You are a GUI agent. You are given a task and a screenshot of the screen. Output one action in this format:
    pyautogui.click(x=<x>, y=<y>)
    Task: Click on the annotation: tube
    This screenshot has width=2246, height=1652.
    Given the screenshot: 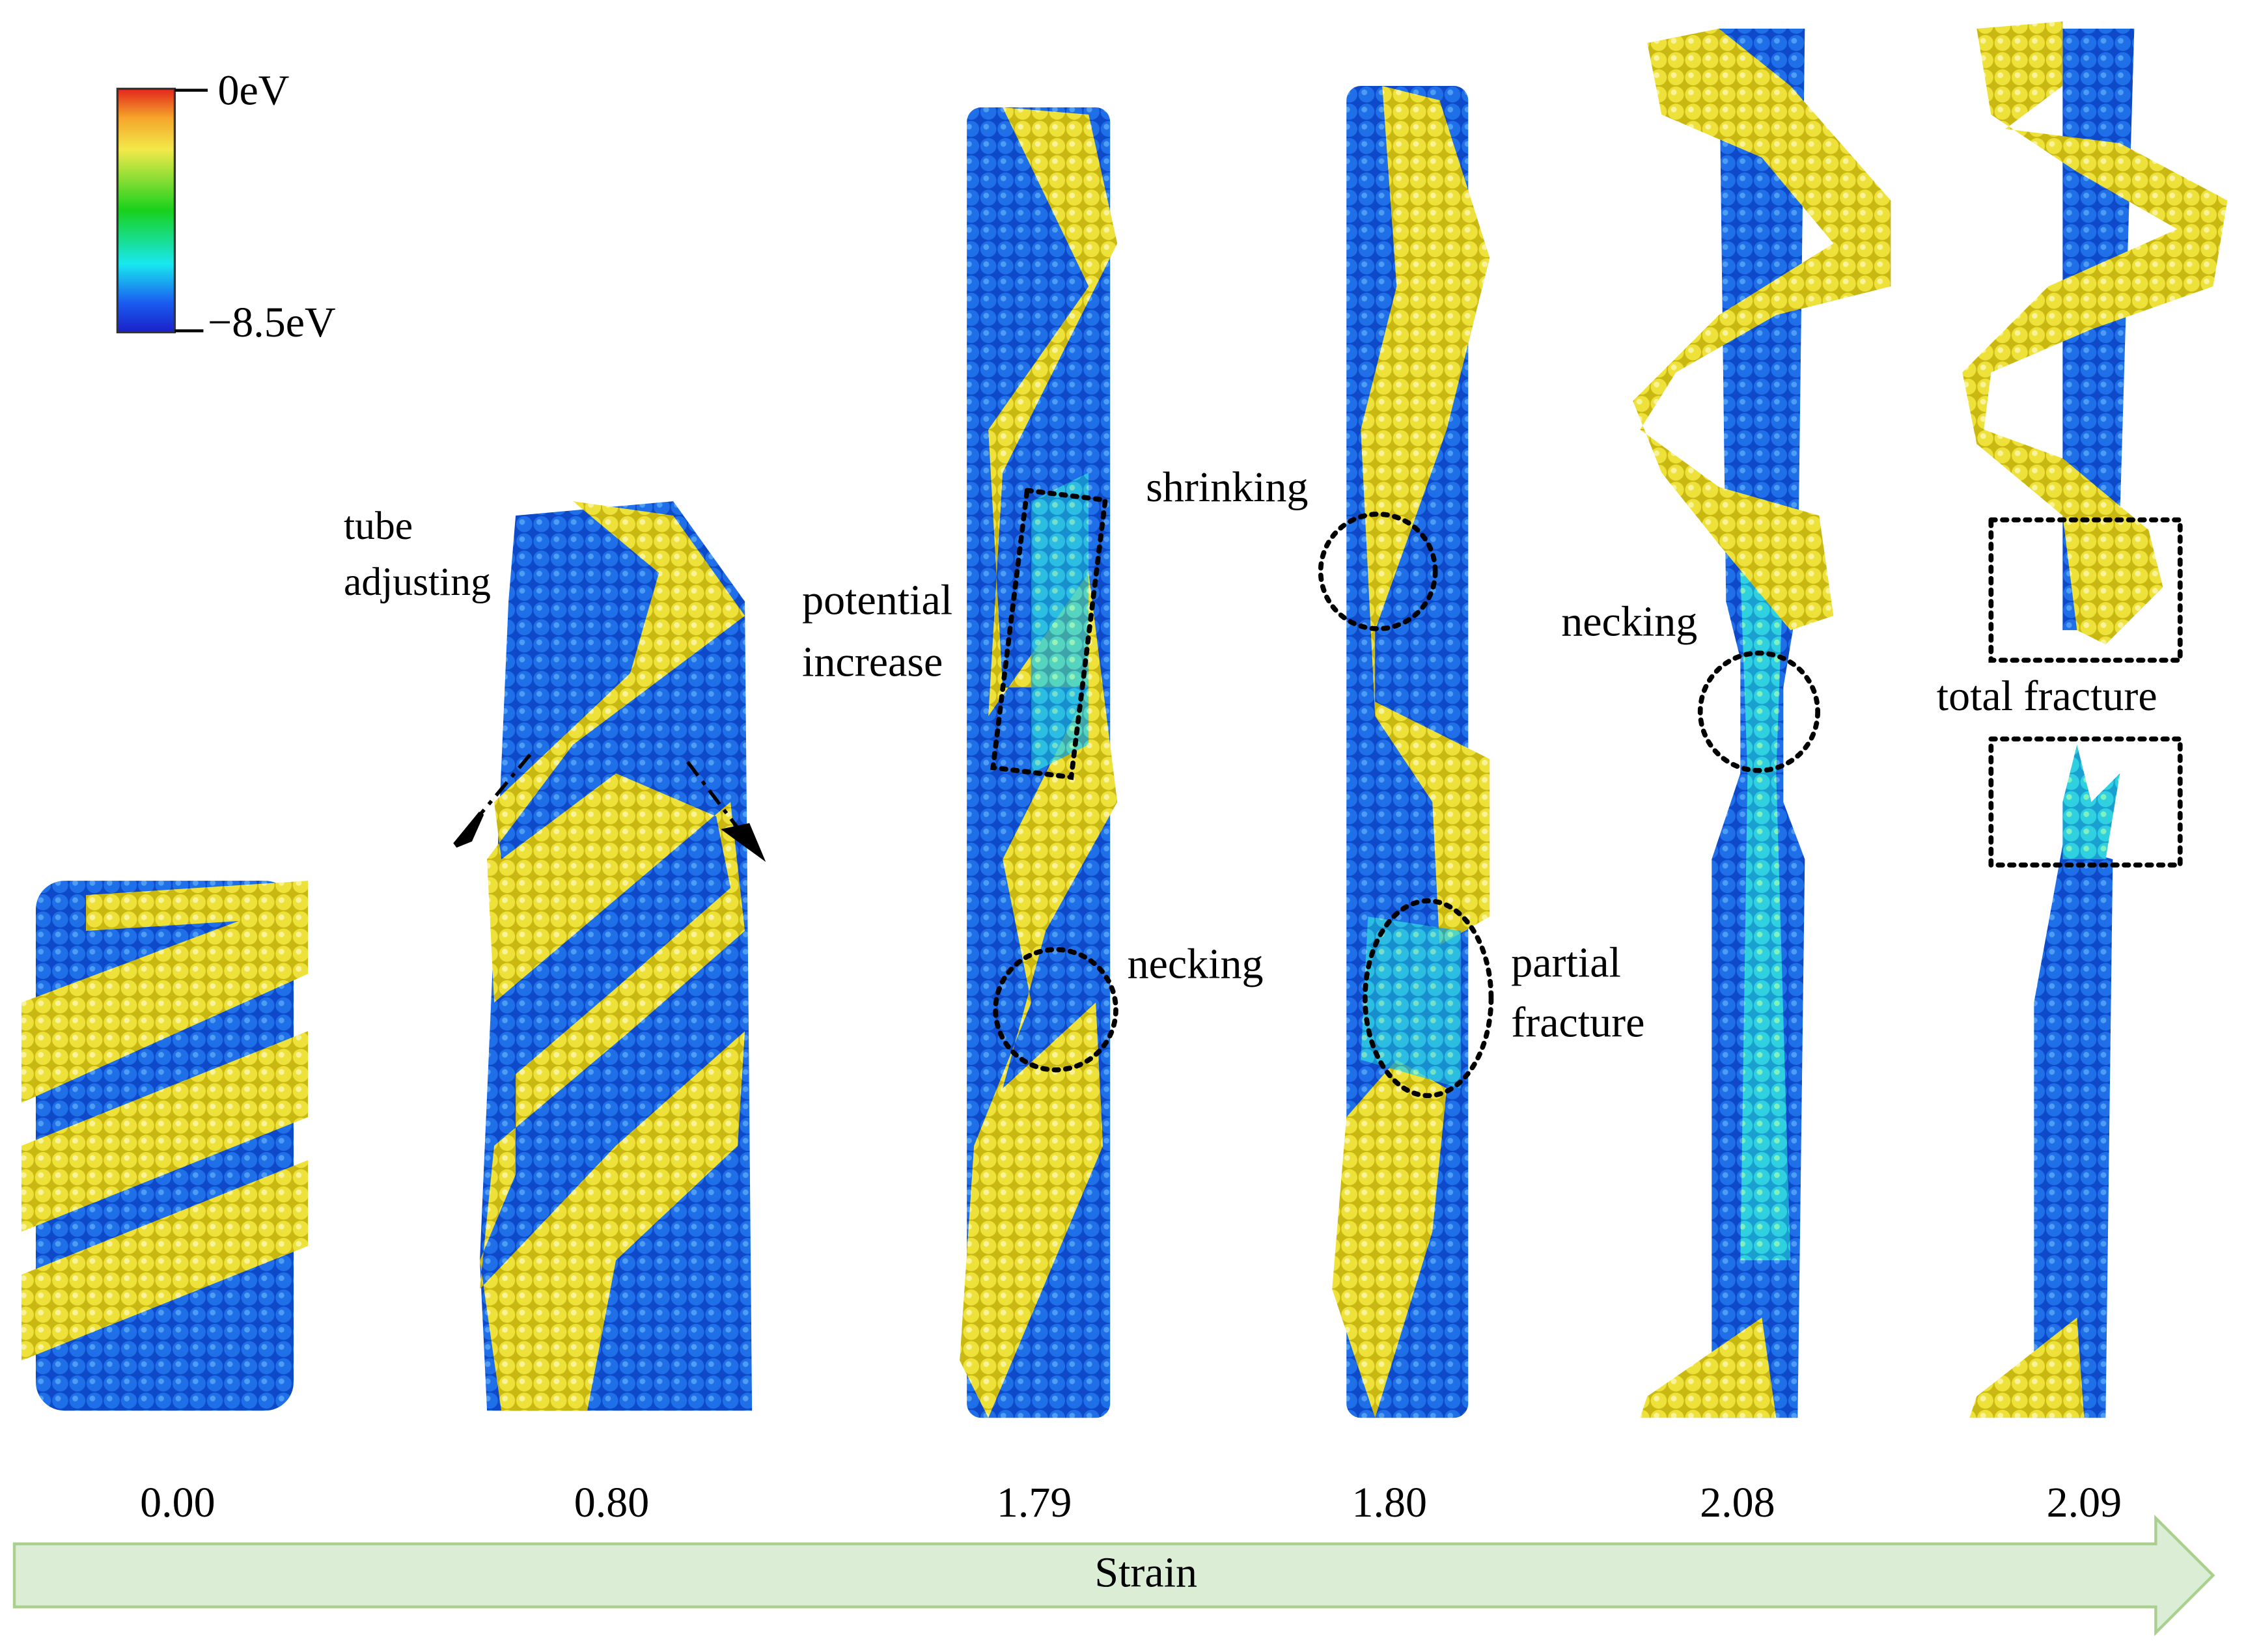 What is the action you would take?
    pyautogui.click(x=378, y=526)
    